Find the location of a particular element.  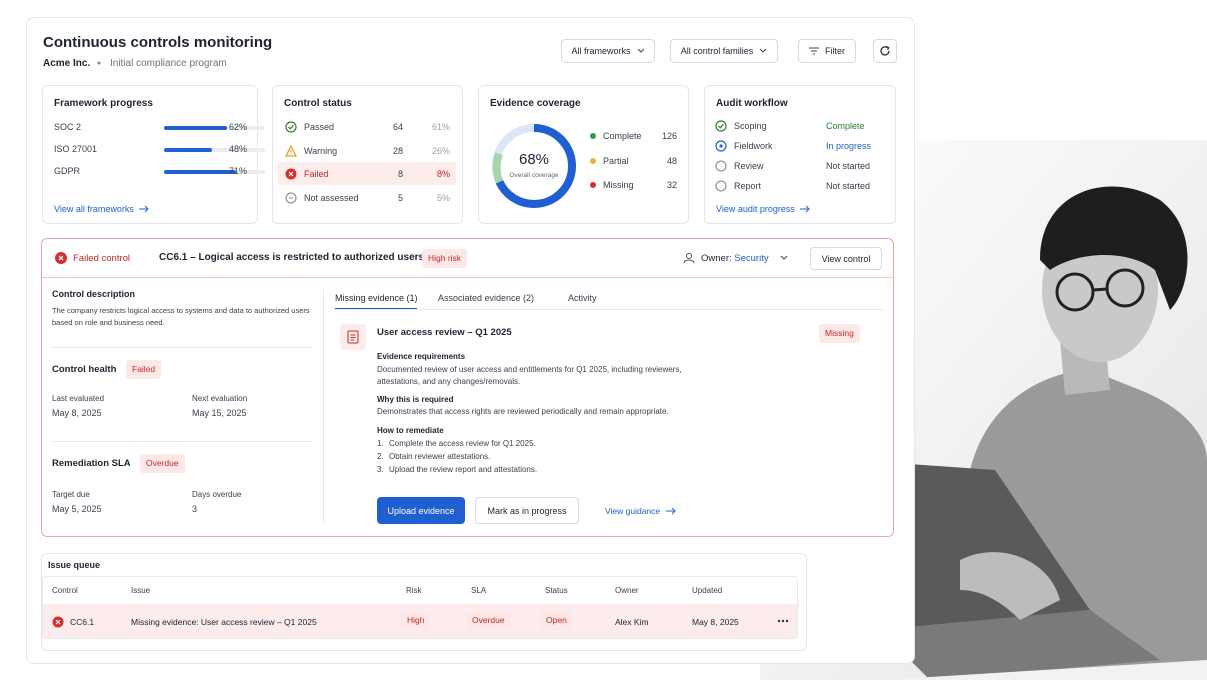

donut is located at coordinates (534, 166).